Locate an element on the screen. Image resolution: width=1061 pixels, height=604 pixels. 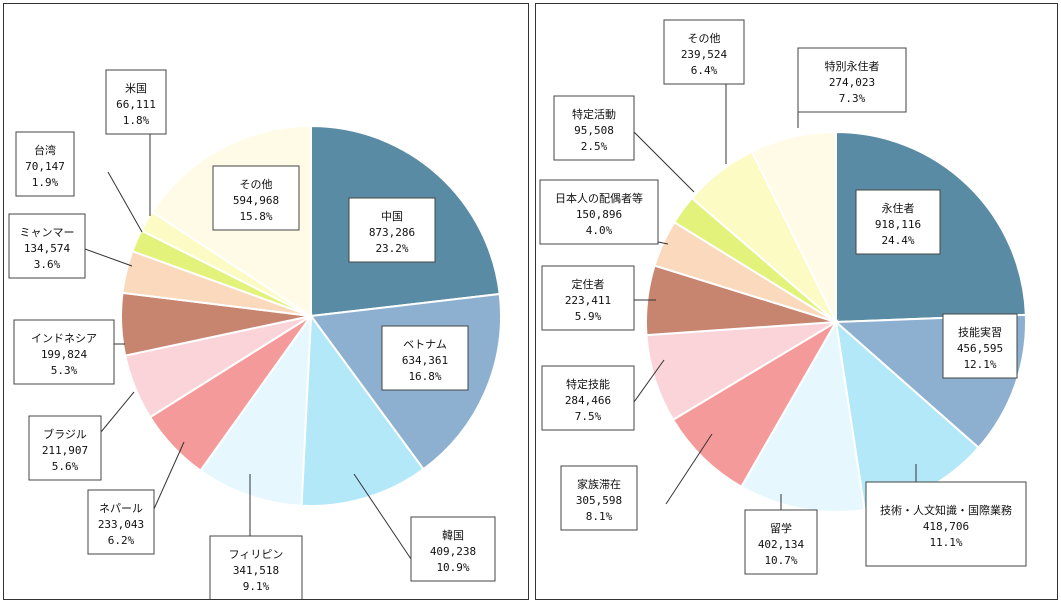
slice-label-value: 634,361 is located at coordinates (425, 360).